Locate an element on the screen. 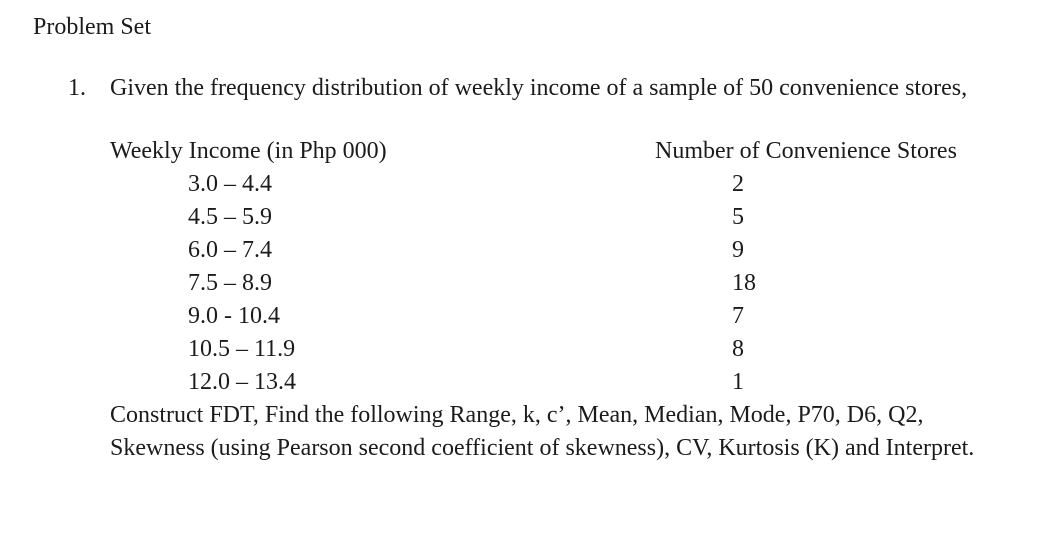 This screenshot has height=549, width=1057. table-row: 12.0 – 13.4 1 is located at coordinates (560, 382).